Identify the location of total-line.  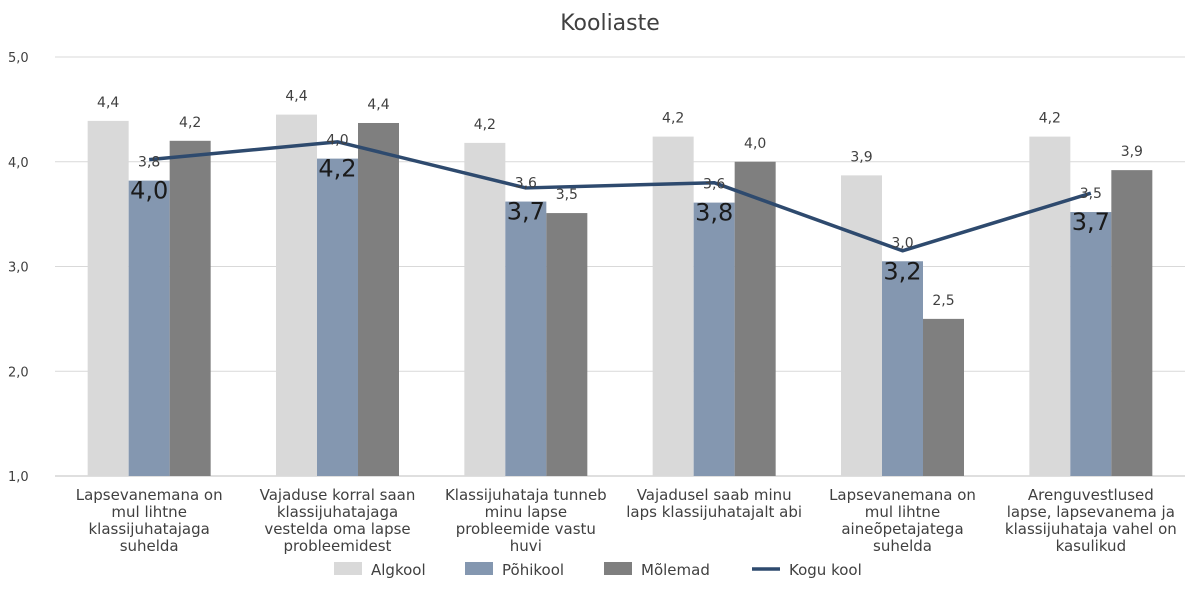
(620, 196).